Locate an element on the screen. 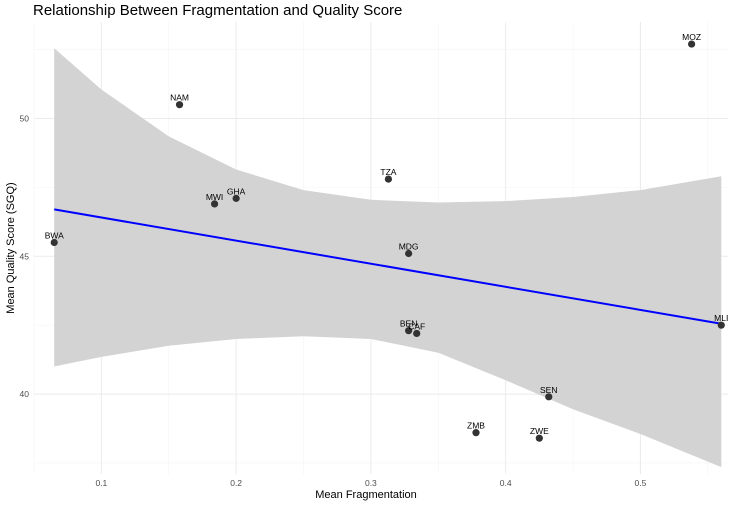 Image resolution: width=733 pixels, height=506 pixels. data-point-mli is located at coordinates (721, 325).